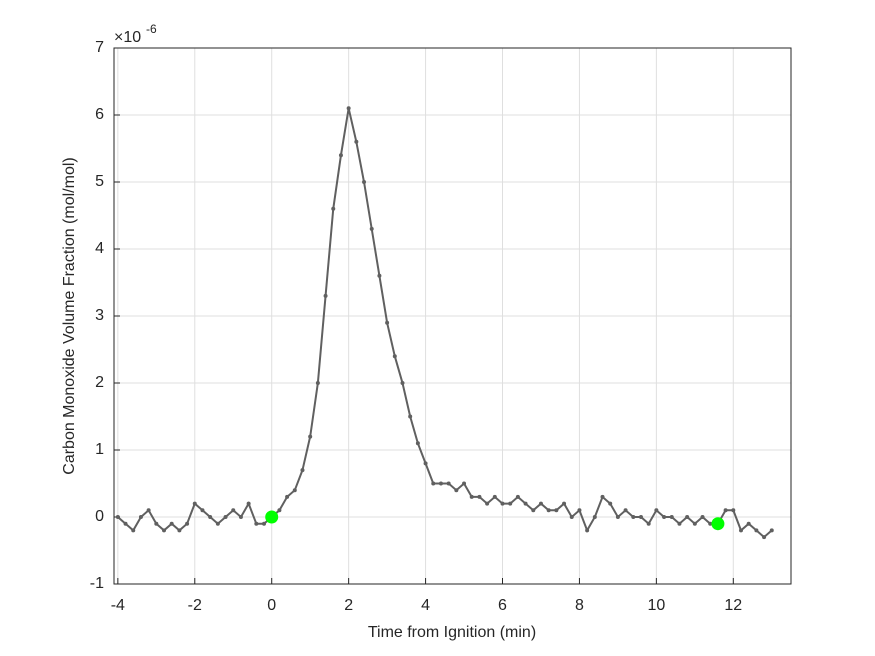  I want to click on x-tick-label: 4, so click(425, 605).